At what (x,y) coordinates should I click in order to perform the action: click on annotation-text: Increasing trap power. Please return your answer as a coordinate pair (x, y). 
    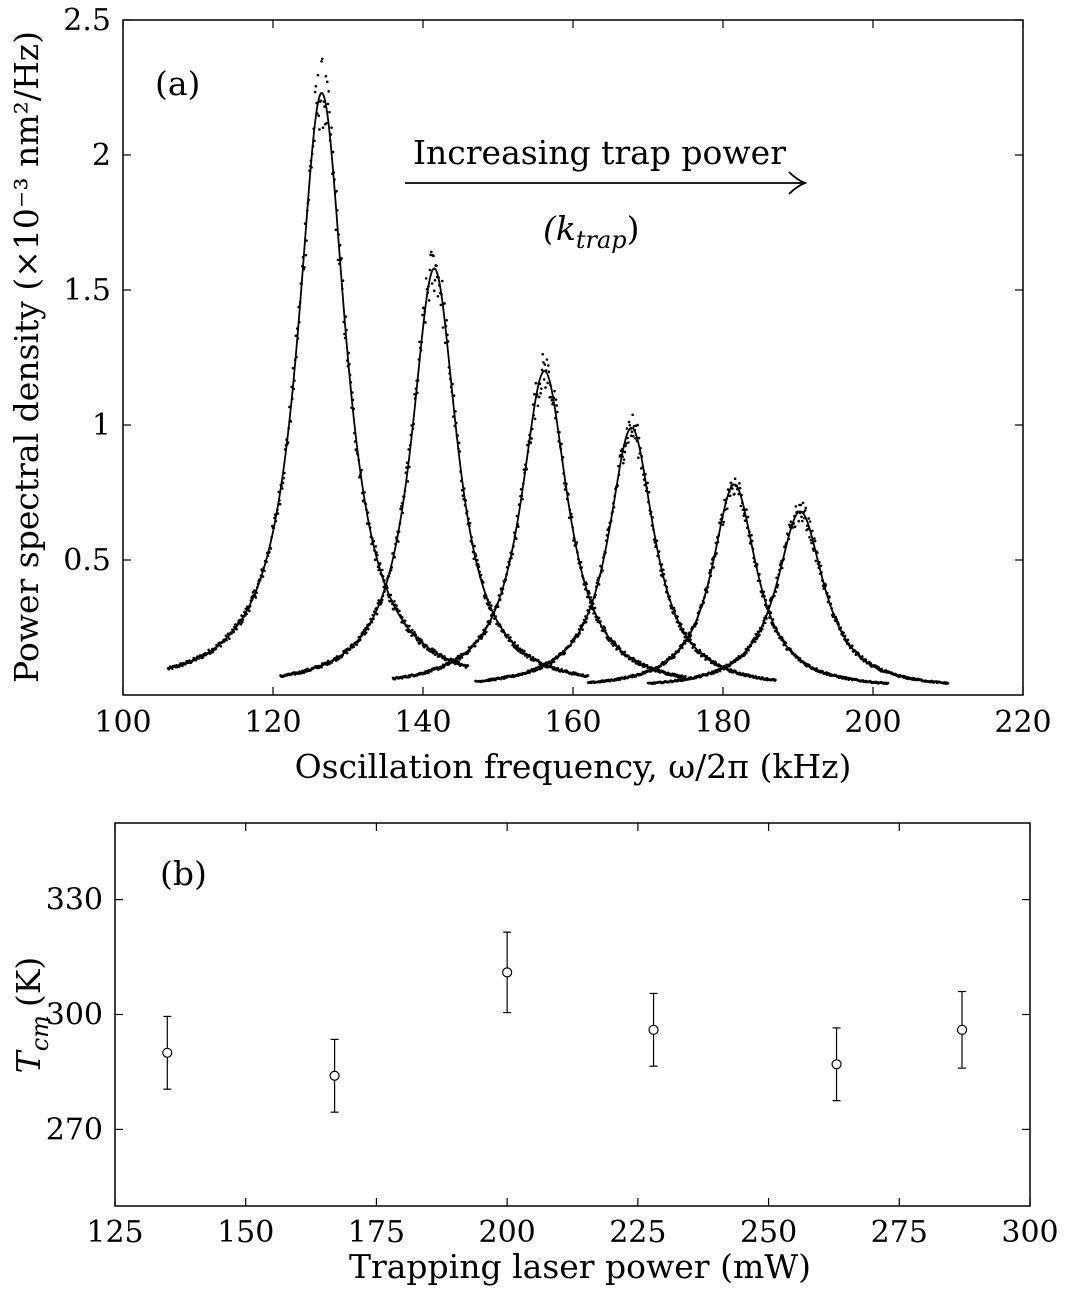
    Looking at the image, I should click on (599, 152).